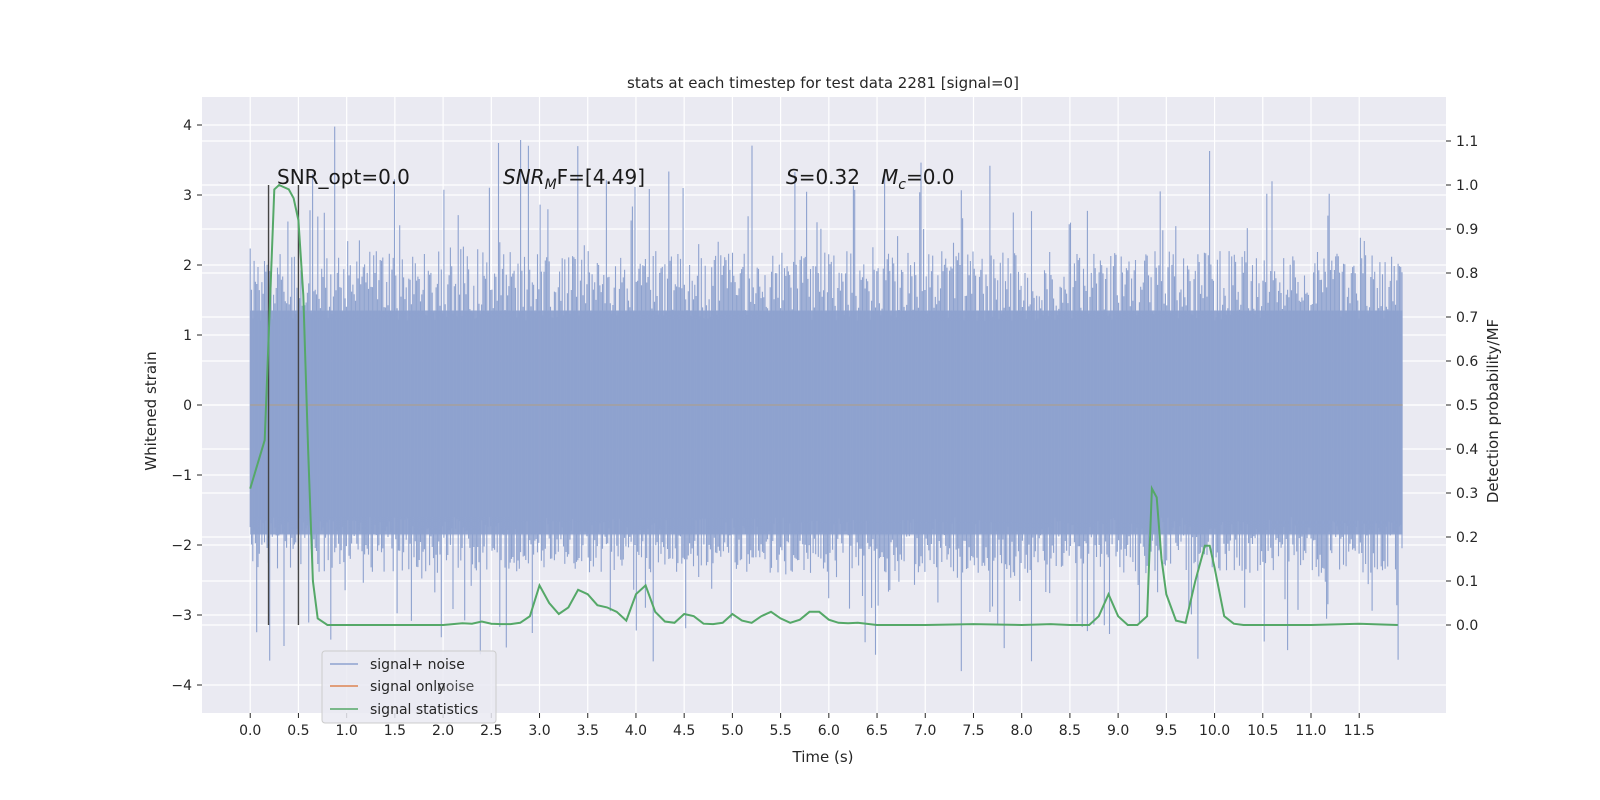  What do you see at coordinates (181, 616) in the screenshot?
I see `y-tick-label: −3` at bounding box center [181, 616].